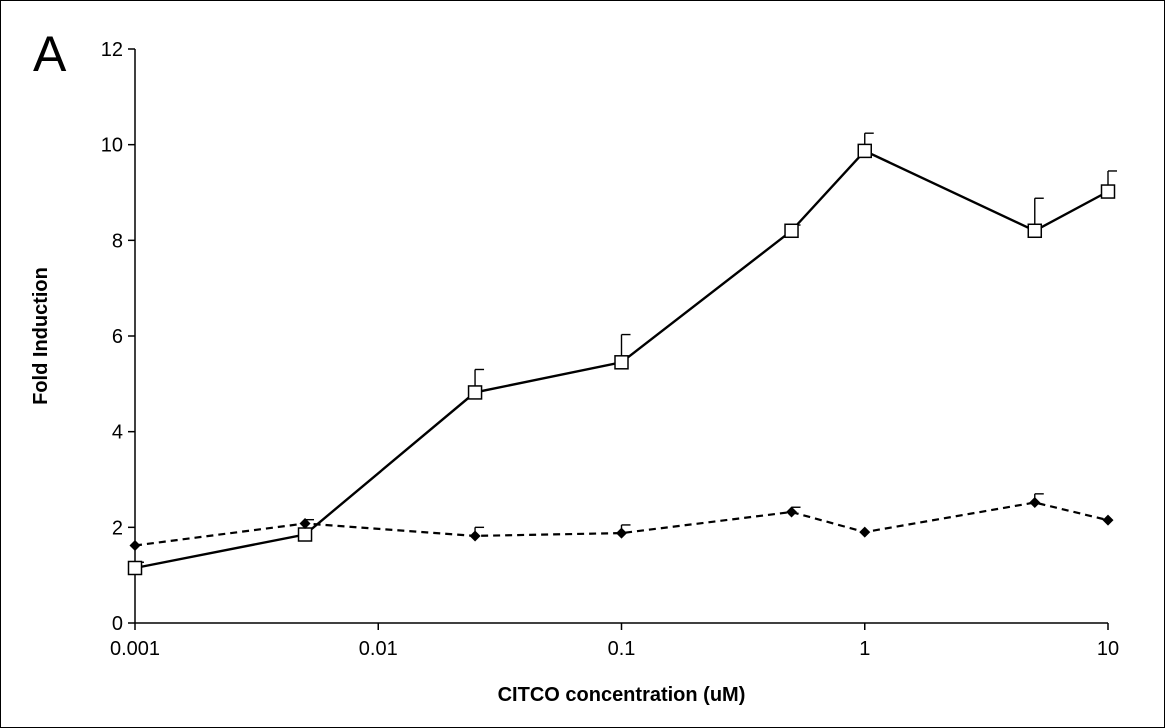 This screenshot has height=728, width=1165. I want to click on x-tick-label: 0.001, so click(135, 649).